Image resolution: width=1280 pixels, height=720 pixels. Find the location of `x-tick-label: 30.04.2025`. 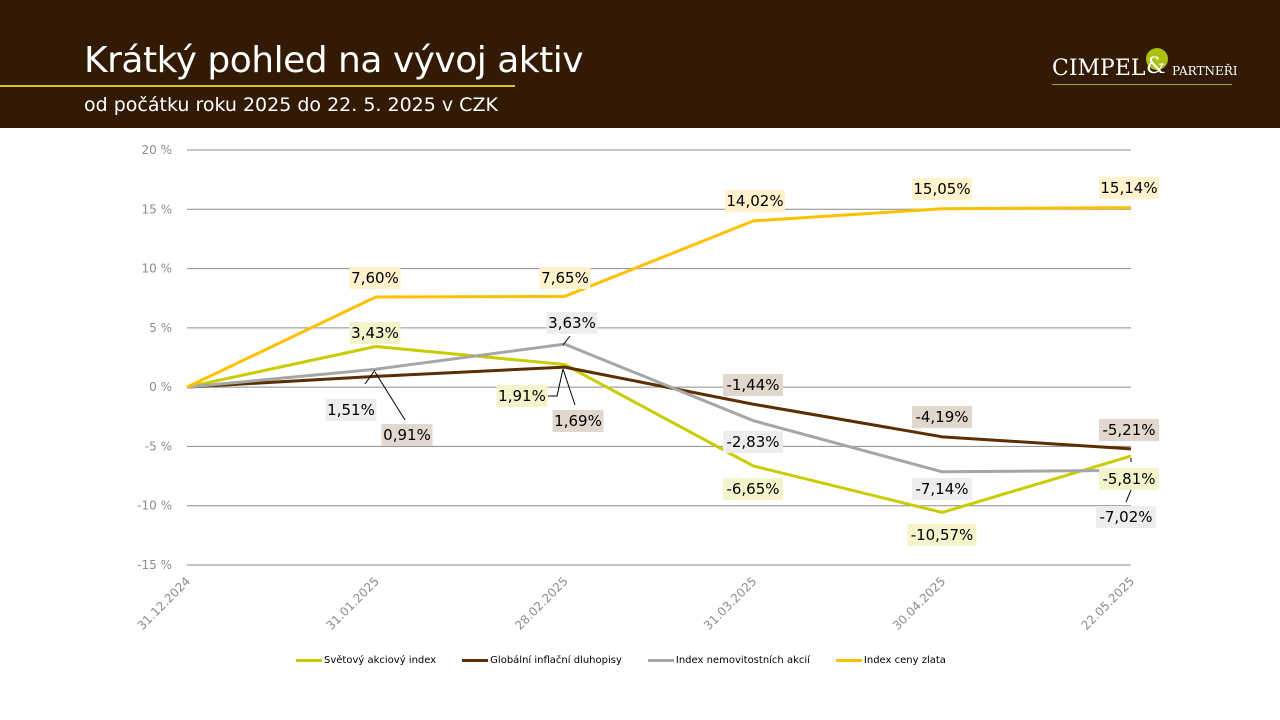

x-tick-label: 30.04.2025 is located at coordinates (919, 603).